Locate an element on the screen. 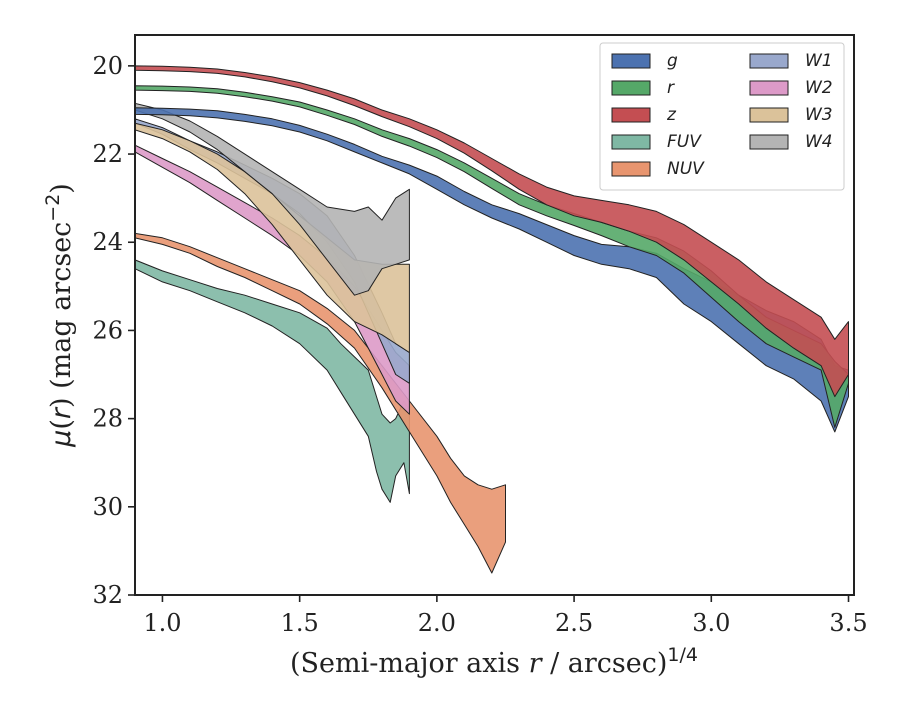 Image resolution: width=900 pixels, height=705 pixels. band-fuv is located at coordinates (272, 381).